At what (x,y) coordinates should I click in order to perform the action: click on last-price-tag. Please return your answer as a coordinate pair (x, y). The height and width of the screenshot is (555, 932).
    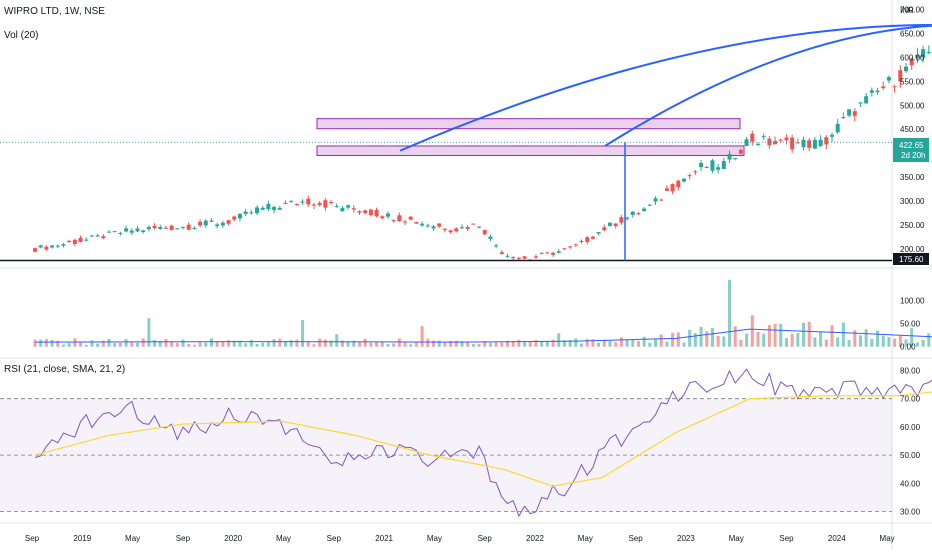
    Looking at the image, I should click on (911, 150).